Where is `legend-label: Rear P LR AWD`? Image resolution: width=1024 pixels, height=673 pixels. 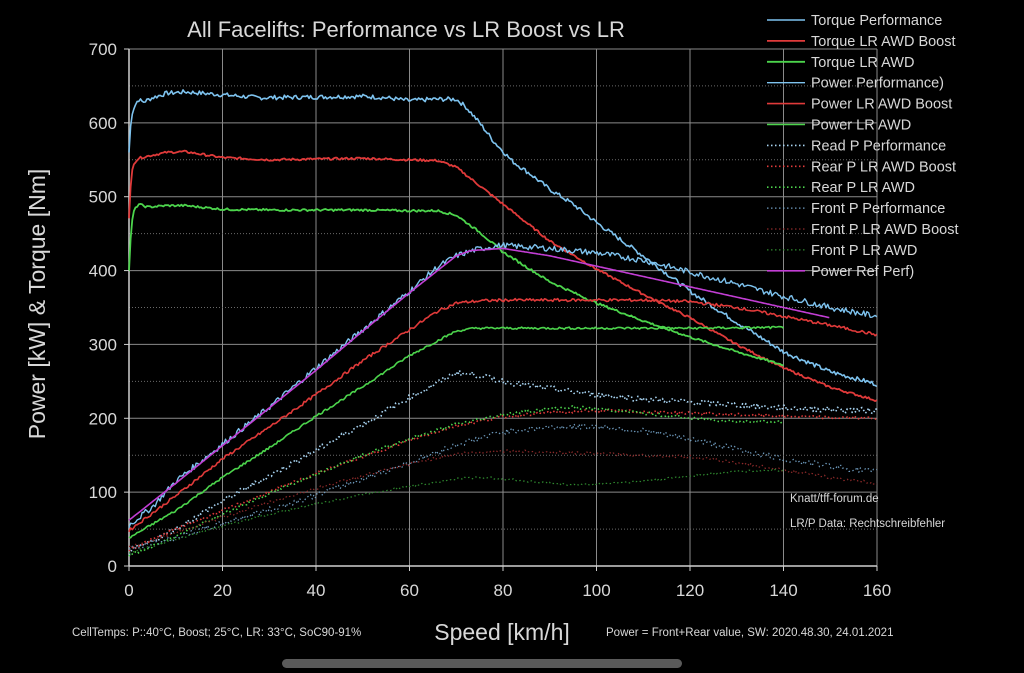 legend-label: Rear P LR AWD is located at coordinates (863, 188).